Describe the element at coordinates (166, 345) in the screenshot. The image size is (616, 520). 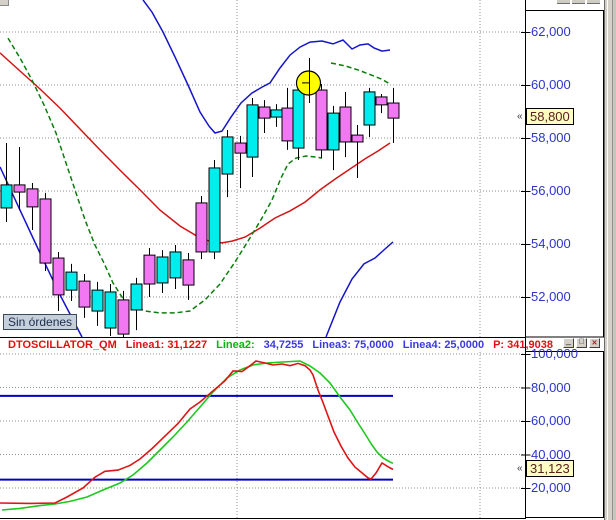
I see `indicator-header-segment: Linea1: 31,1227` at that location.